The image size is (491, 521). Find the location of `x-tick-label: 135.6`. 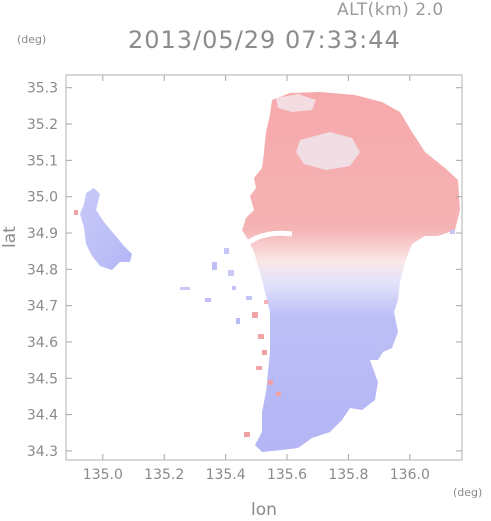

x-tick-label: 135.6 is located at coordinates (287, 475).